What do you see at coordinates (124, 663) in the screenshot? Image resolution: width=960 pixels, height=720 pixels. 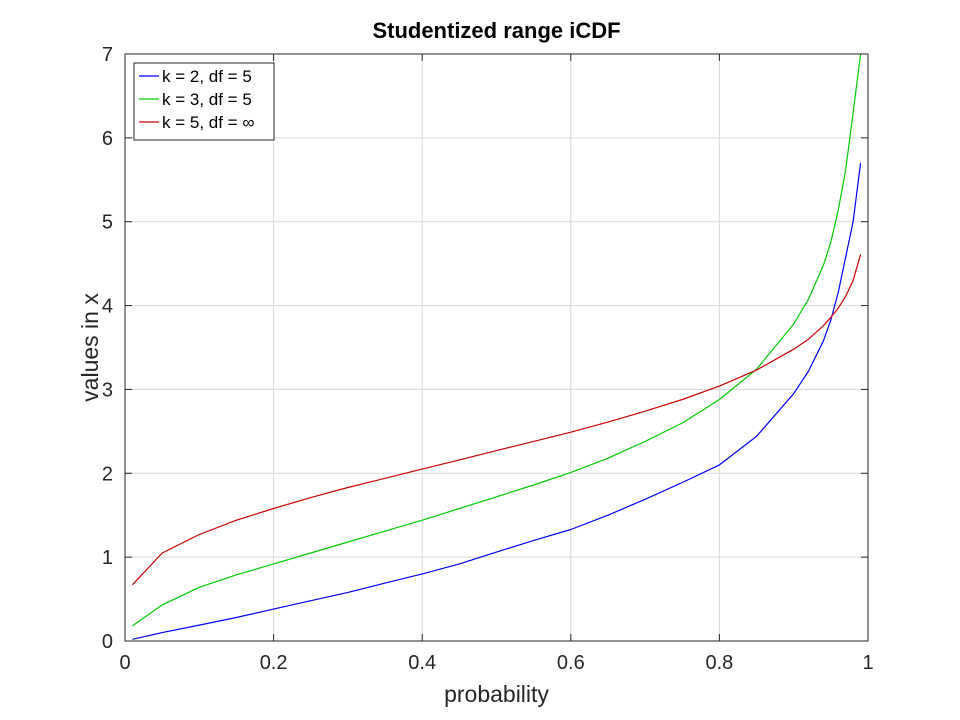 I see `x-tick-label: 0` at bounding box center [124, 663].